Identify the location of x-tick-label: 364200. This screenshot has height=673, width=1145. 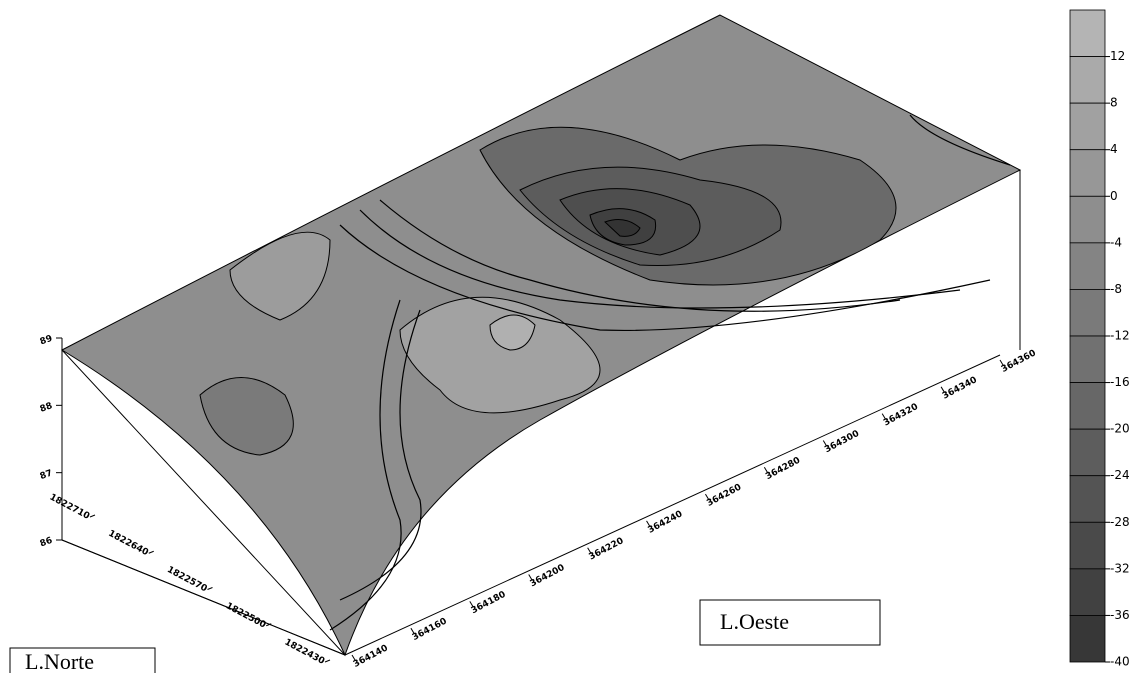
(548, 576).